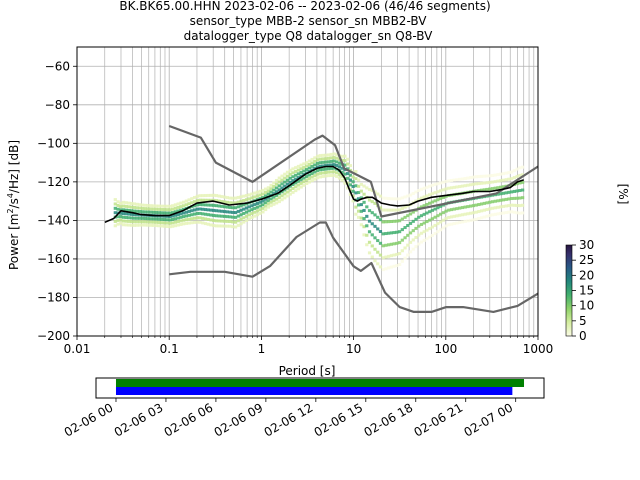 The image size is (640, 480). What do you see at coordinates (53, 336) in the screenshot?
I see `y-tick-label: −200` at bounding box center [53, 336].